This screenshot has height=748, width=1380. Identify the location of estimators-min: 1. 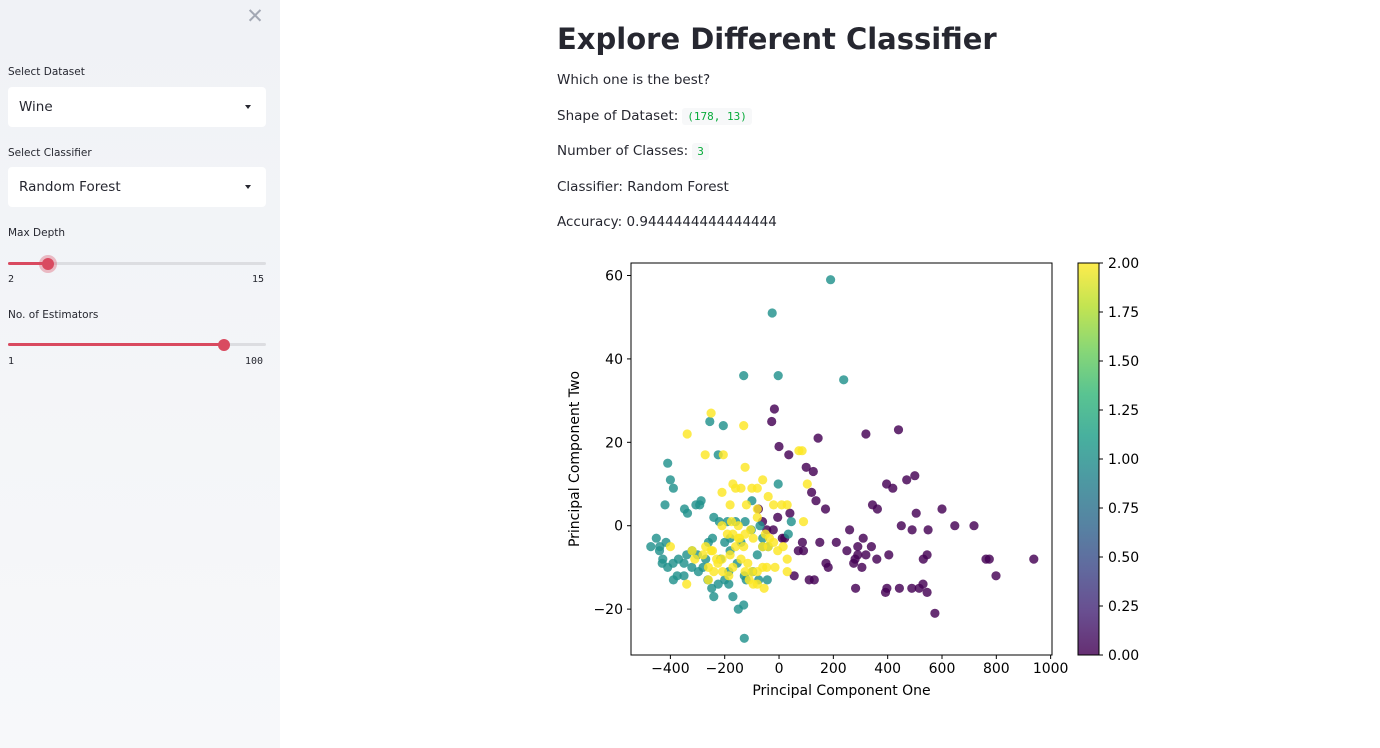
(11, 361).